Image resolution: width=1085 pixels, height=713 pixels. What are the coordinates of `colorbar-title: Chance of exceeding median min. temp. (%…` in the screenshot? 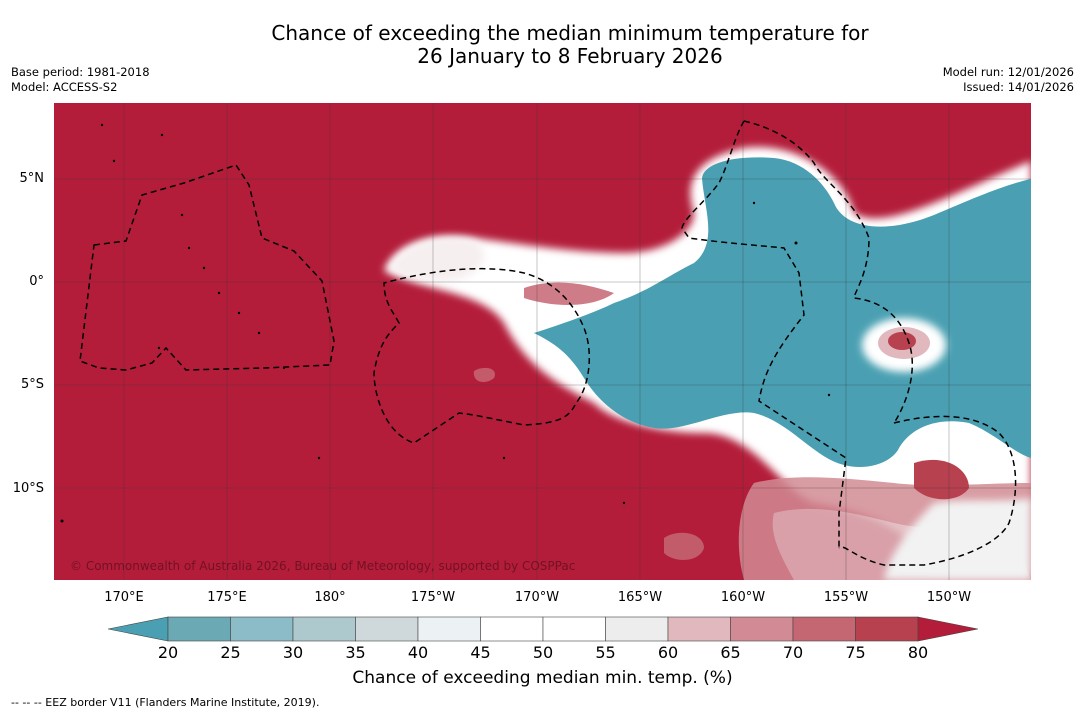 It's located at (542, 678).